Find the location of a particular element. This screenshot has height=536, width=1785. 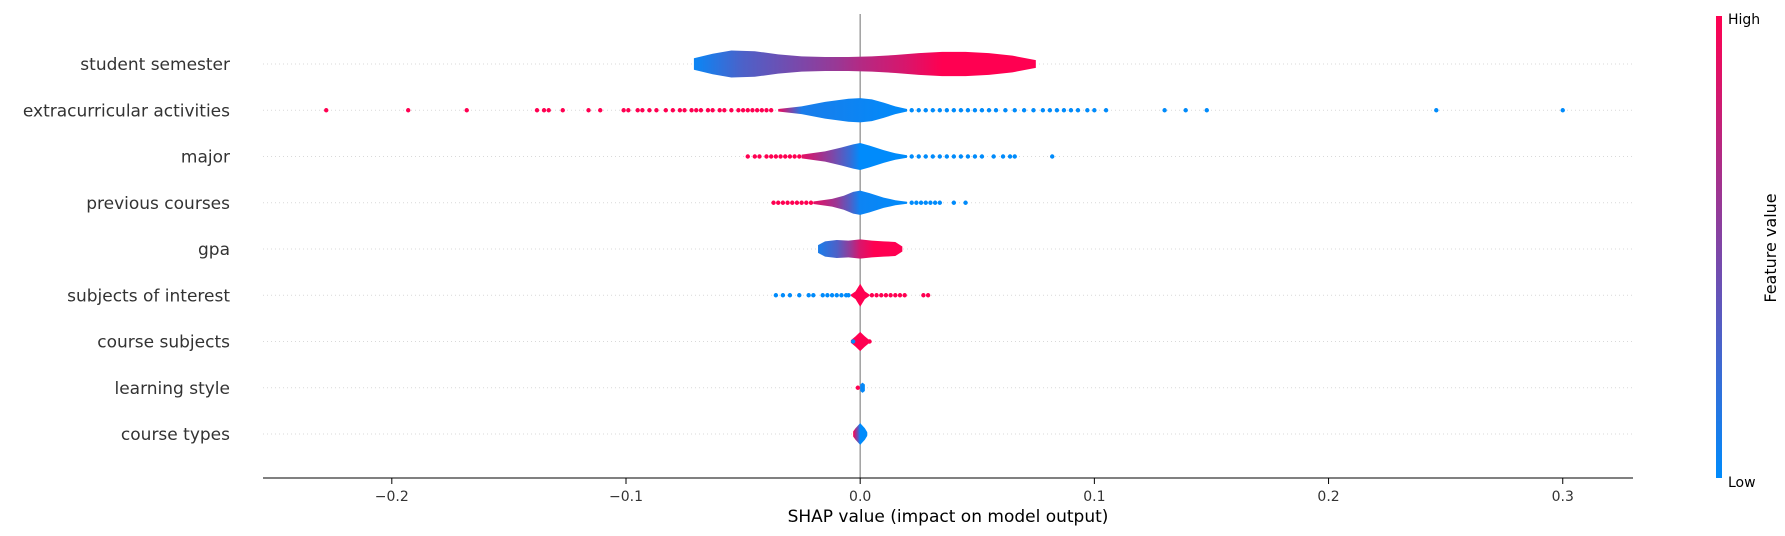

x-axis-title: SHAP value (impact on model output) is located at coordinates (948, 517).